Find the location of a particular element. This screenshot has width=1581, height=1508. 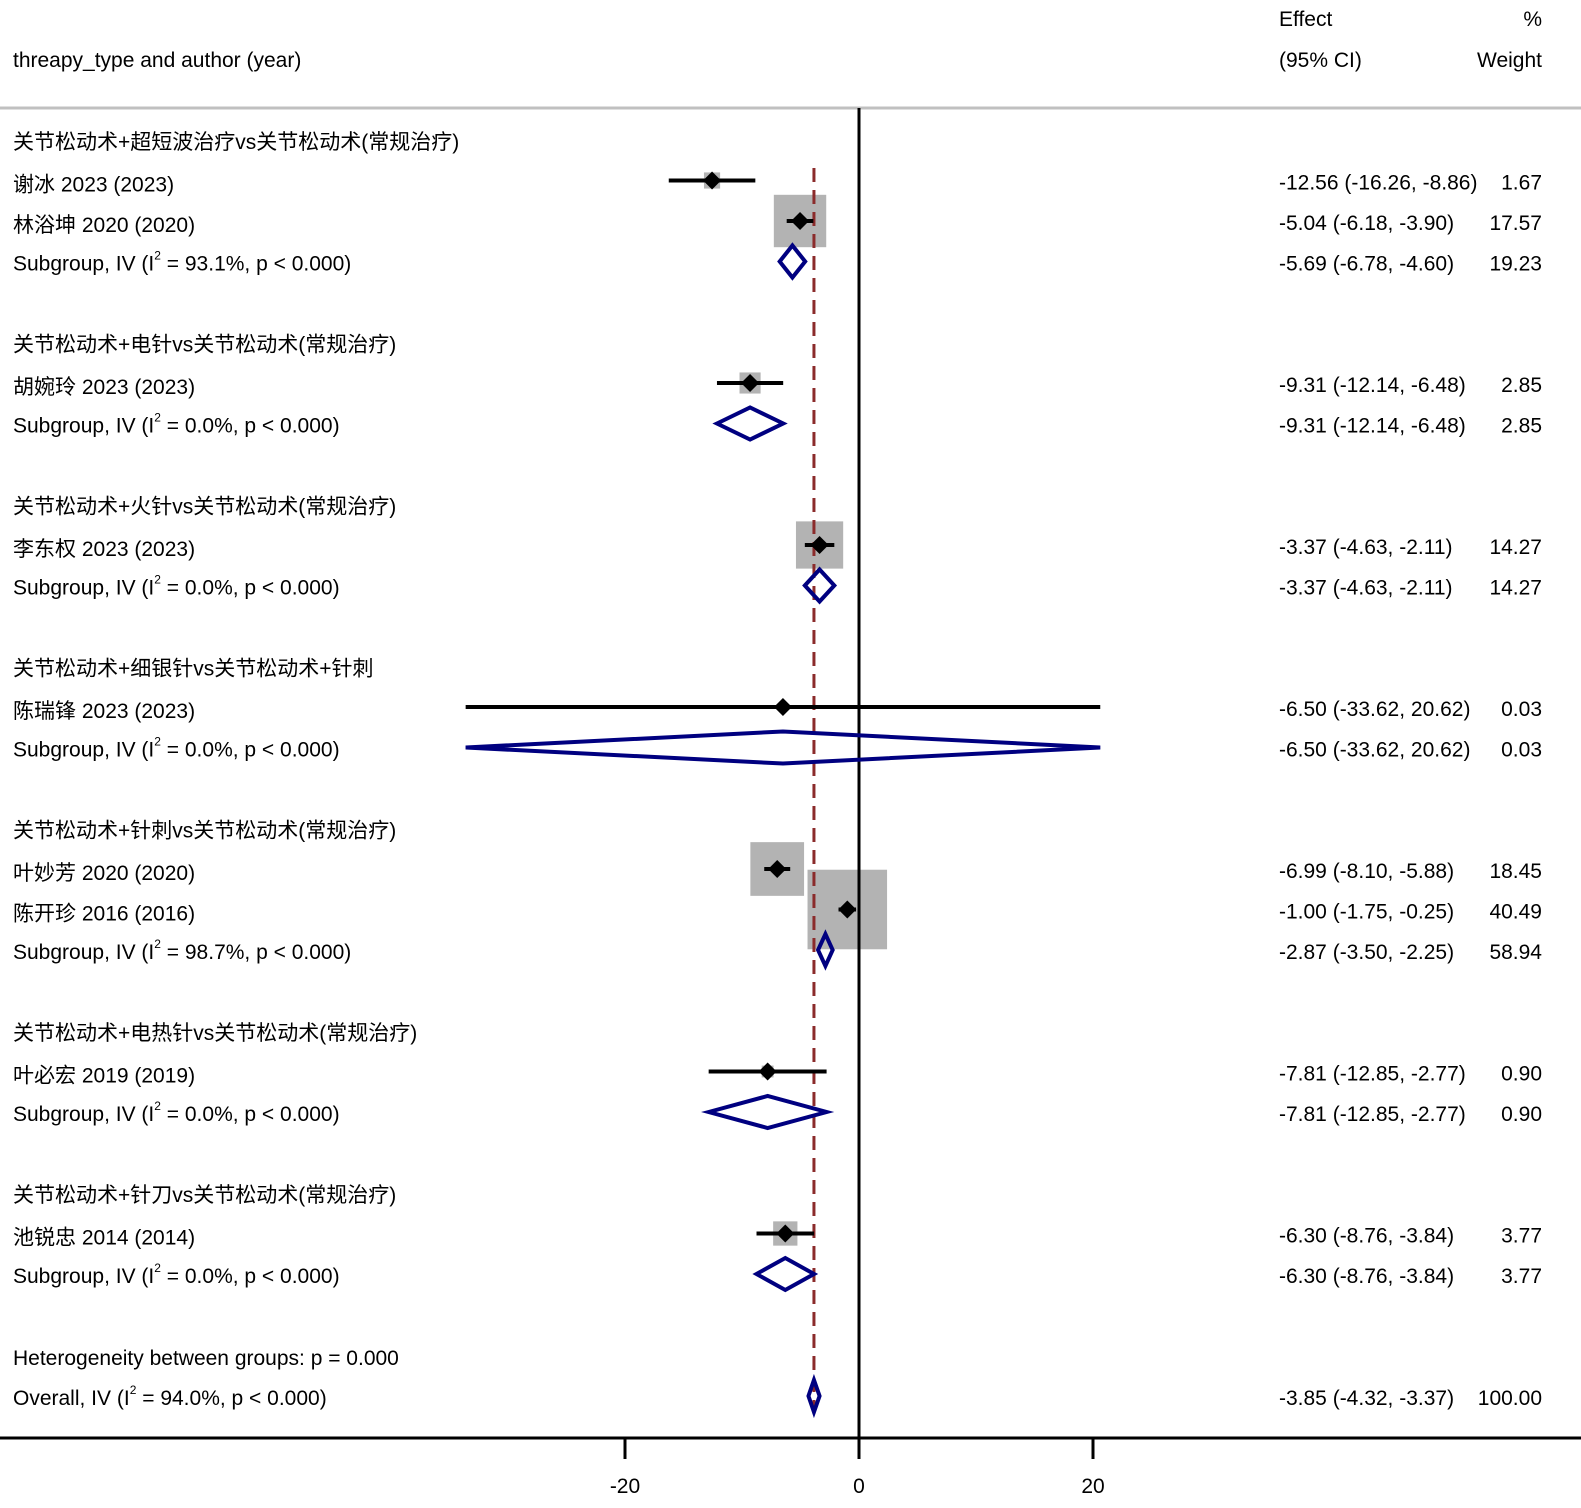

study-label: 胡婉玲 2023 (2023) is located at coordinates (104, 387).